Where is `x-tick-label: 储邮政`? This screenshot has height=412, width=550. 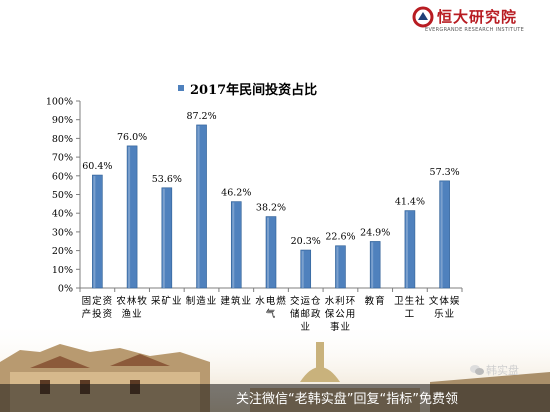
x-tick-label: 储邮政 is located at coordinates (306, 314).